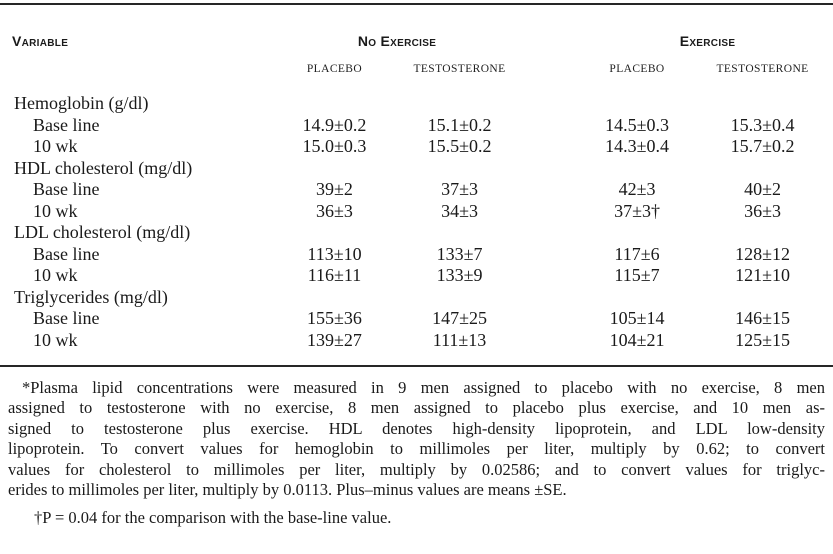  I want to click on value-cell: 133±7, so click(459, 253).